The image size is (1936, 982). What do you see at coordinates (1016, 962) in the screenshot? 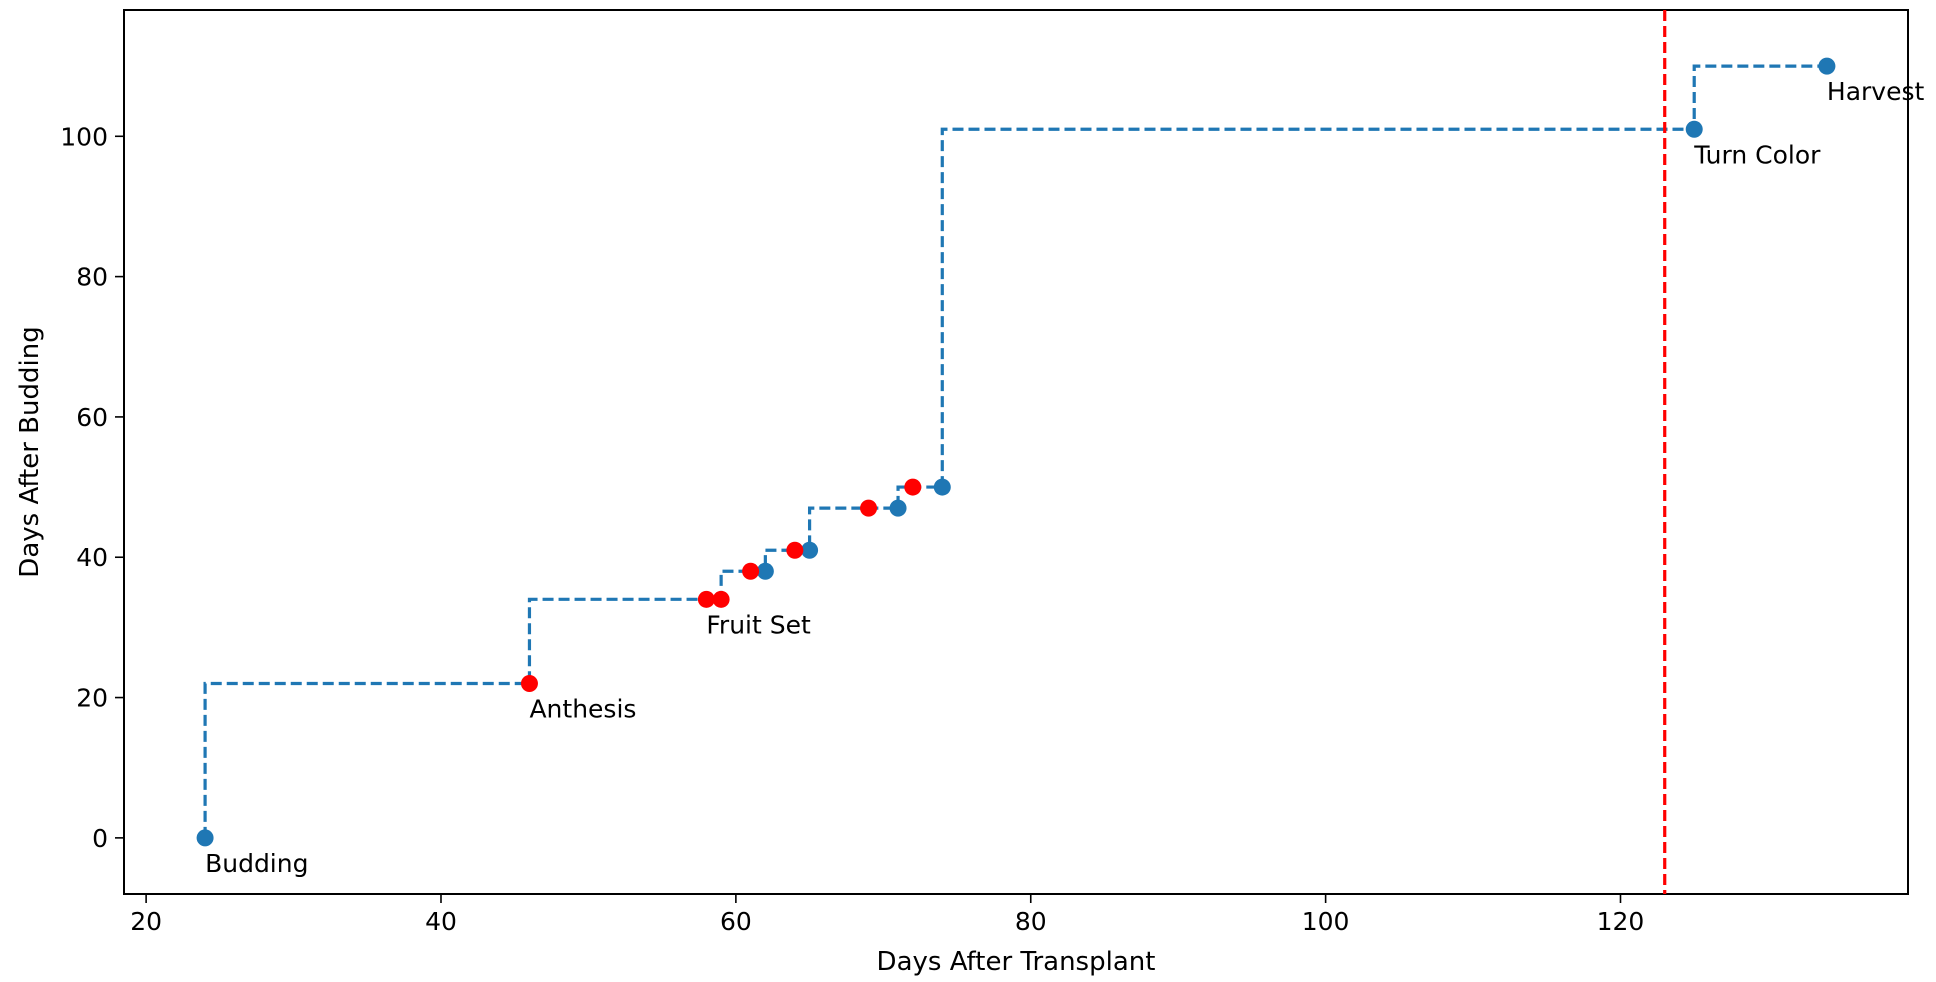
I see `x-axis-label: Days After Transplant` at bounding box center [1016, 962].